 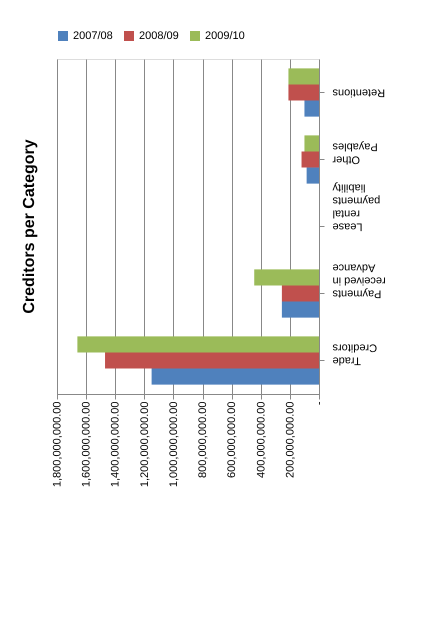 I want to click on x-tick-label: 600,000,000.00, so click(x=232, y=440).